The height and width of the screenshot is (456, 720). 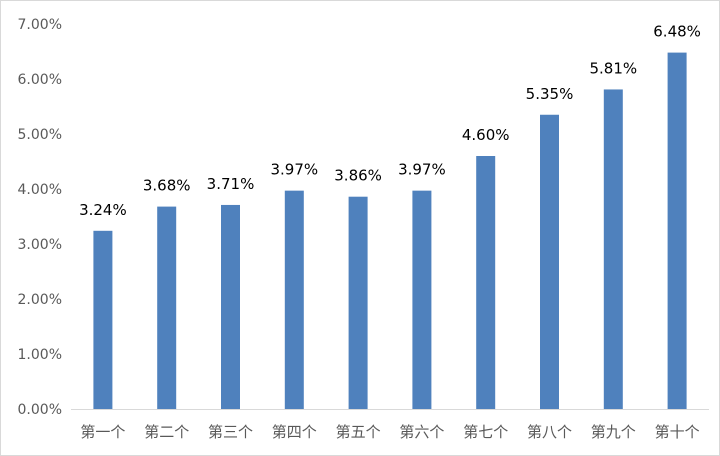 What do you see at coordinates (677, 432) in the screenshot?
I see `x-tick-label: 第十个` at bounding box center [677, 432].